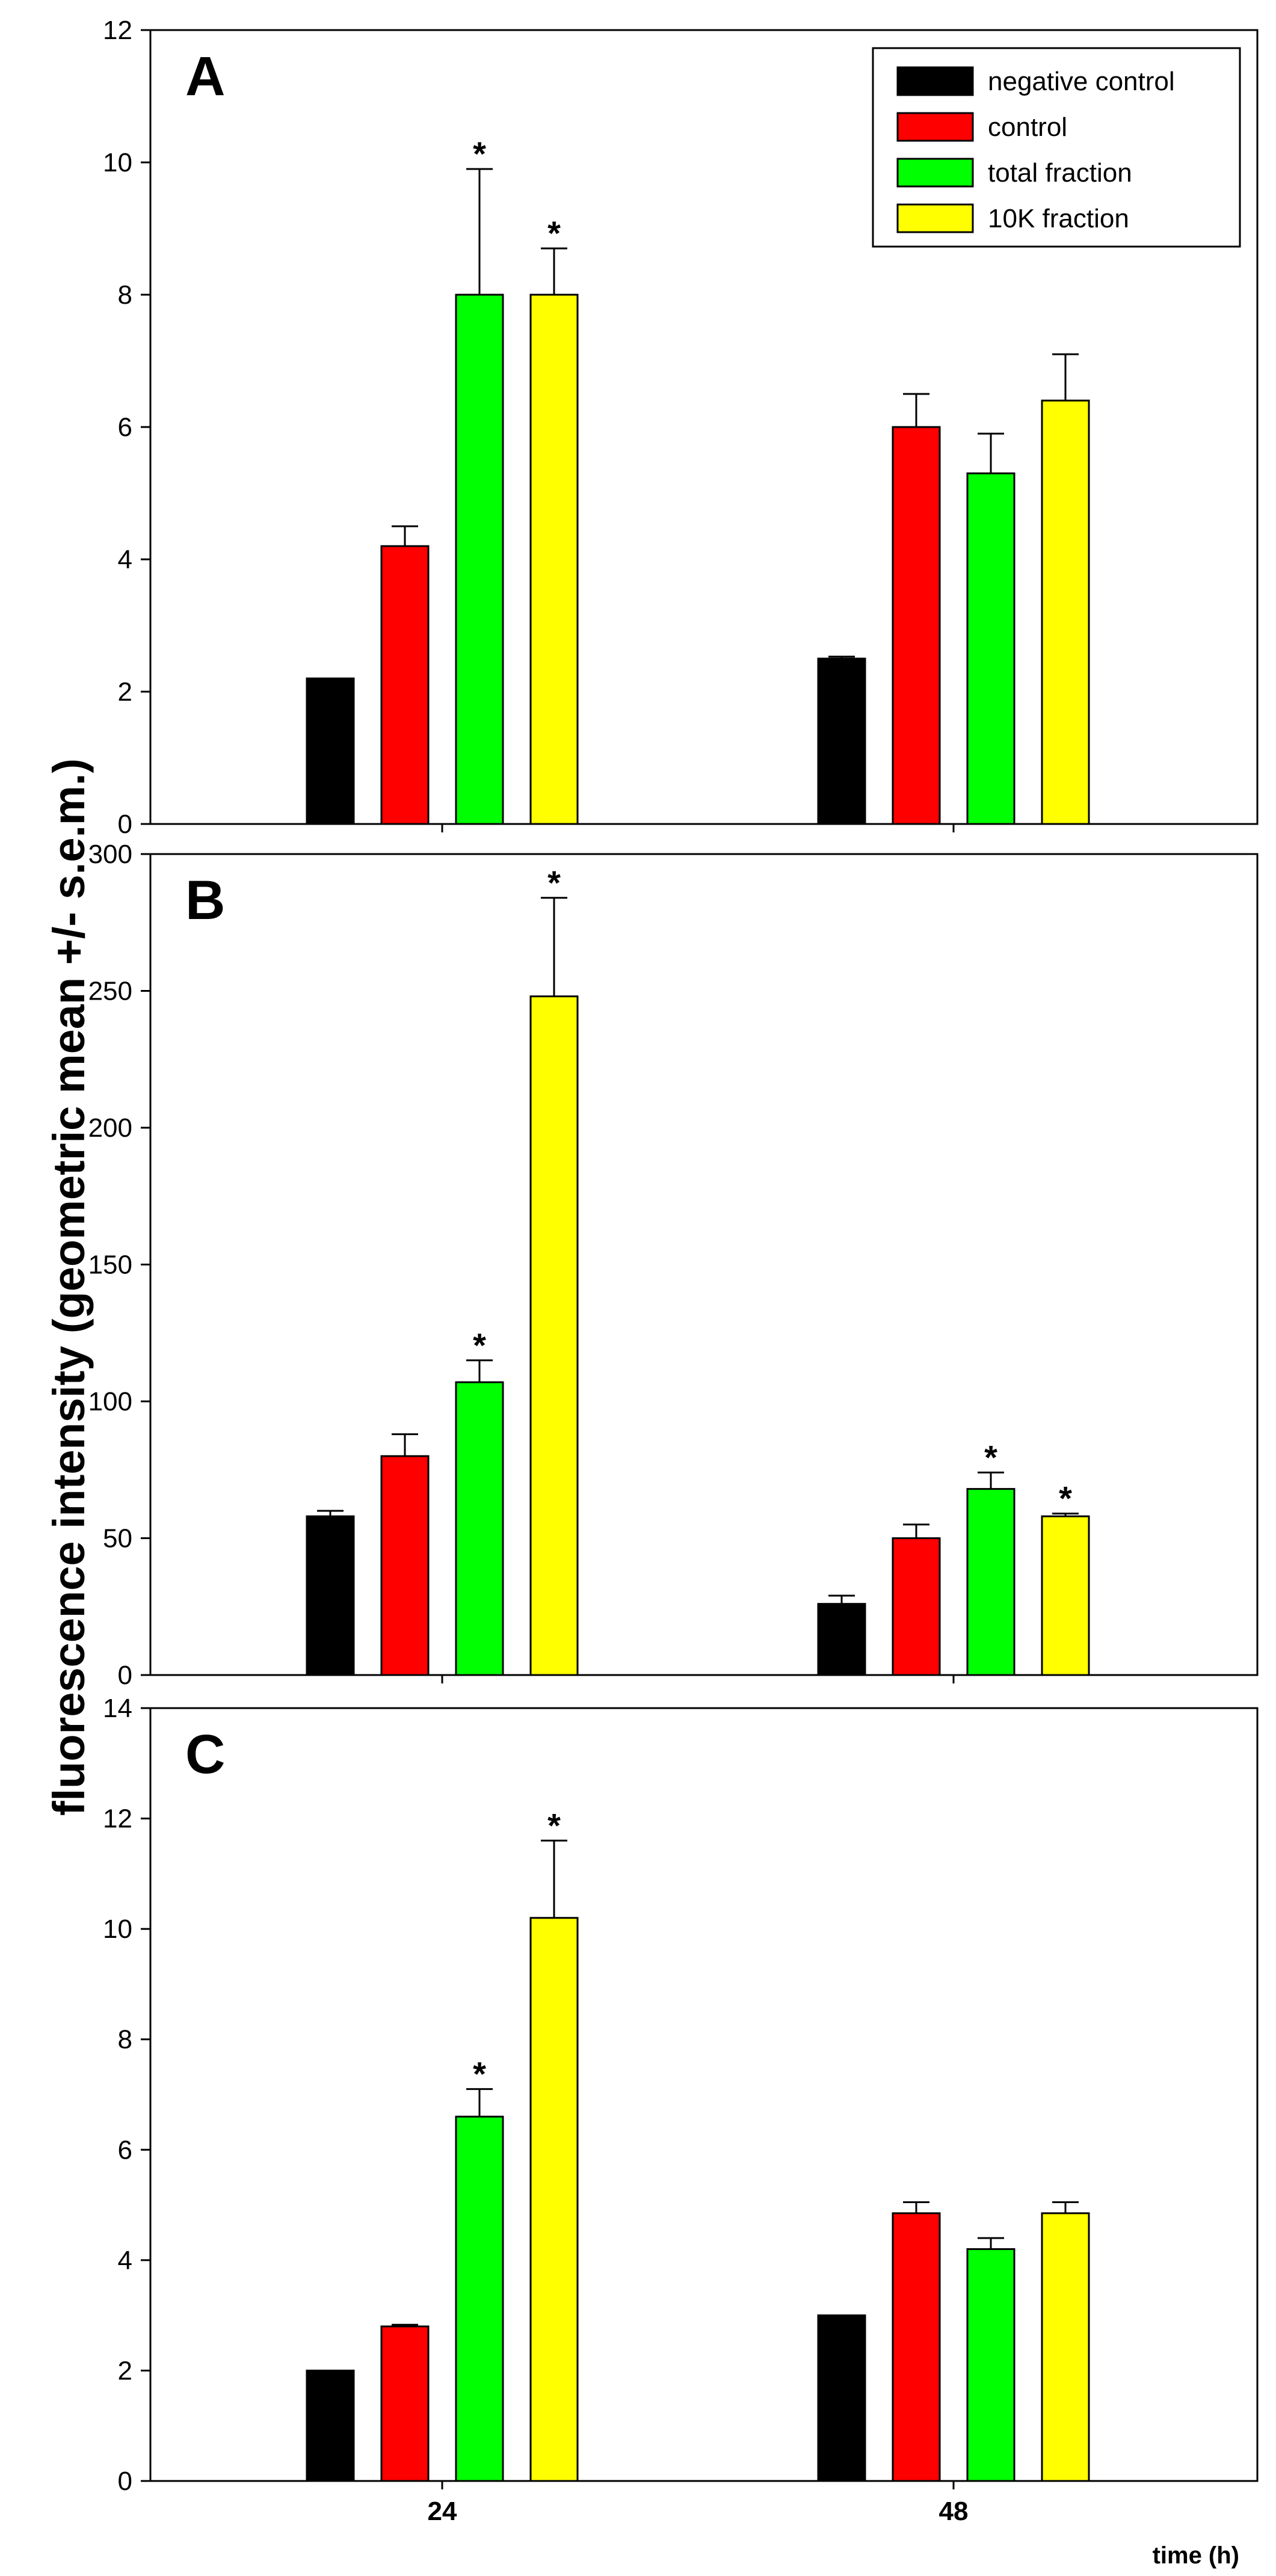 The image size is (1276, 2576). What do you see at coordinates (1058, 218) in the screenshot?
I see `legend-label-10k-fraction: 10K fraction` at bounding box center [1058, 218].